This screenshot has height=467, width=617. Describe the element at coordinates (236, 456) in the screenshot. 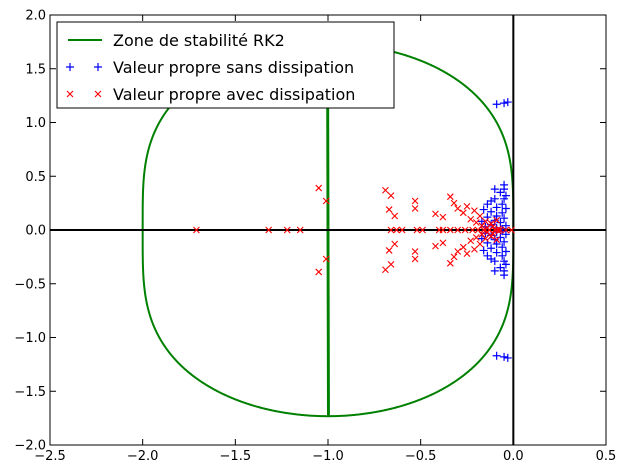

I see `x-tick-label: −1.5` at that location.